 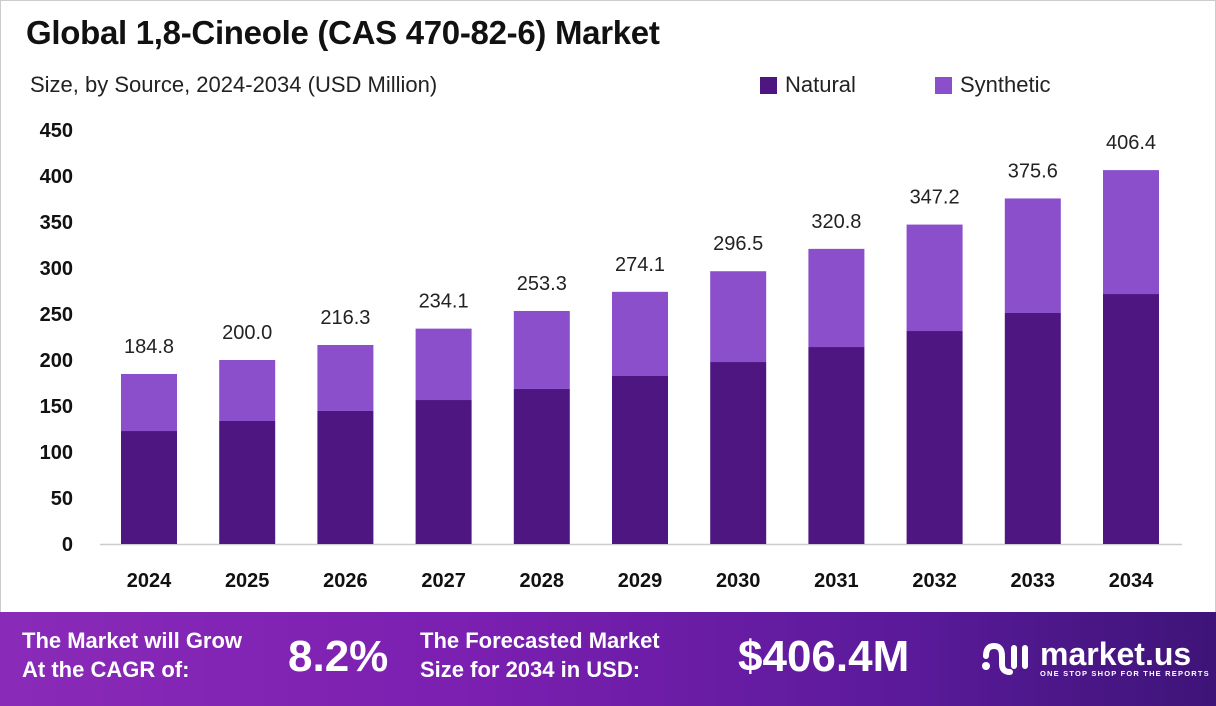 What do you see at coordinates (1131, 419) in the screenshot?
I see `bar-natural-2034` at bounding box center [1131, 419].